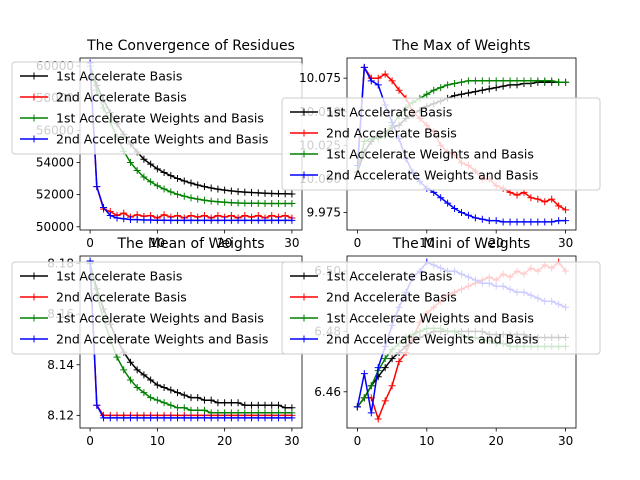  What do you see at coordinates (160, 318) in the screenshot?
I see `legend-label: 1st Accelerate Weights and Basis` at bounding box center [160, 318].